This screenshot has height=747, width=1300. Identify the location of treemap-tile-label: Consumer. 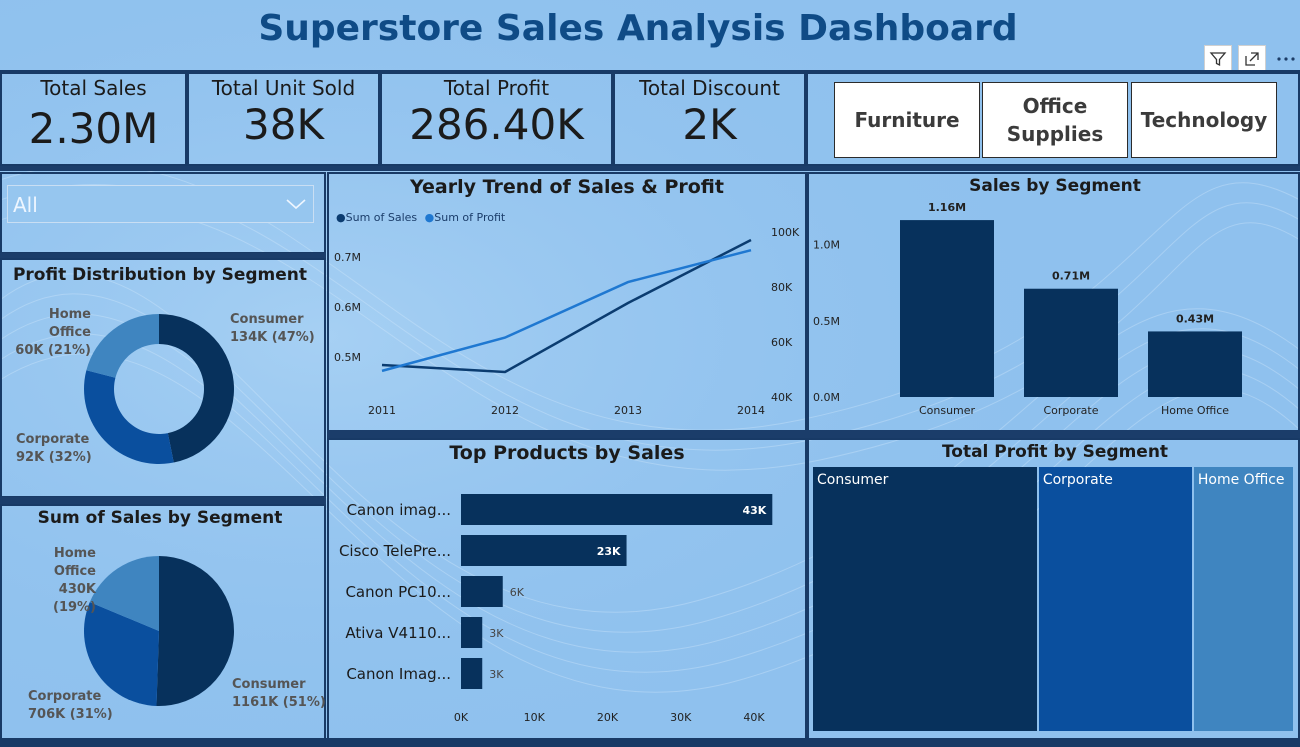
(853, 480).